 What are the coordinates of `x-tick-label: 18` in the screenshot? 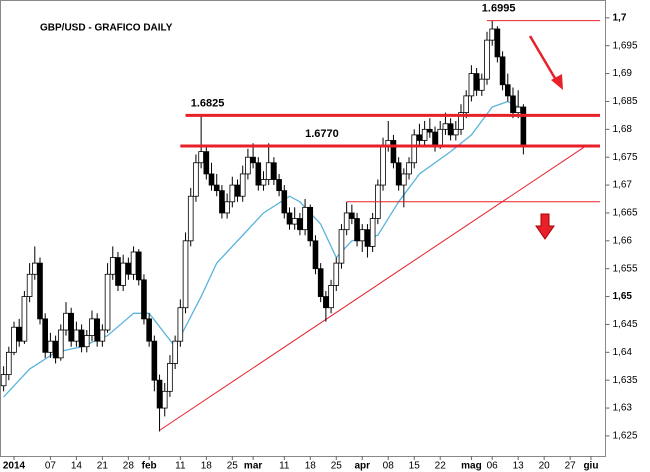 It's located at (311, 466).